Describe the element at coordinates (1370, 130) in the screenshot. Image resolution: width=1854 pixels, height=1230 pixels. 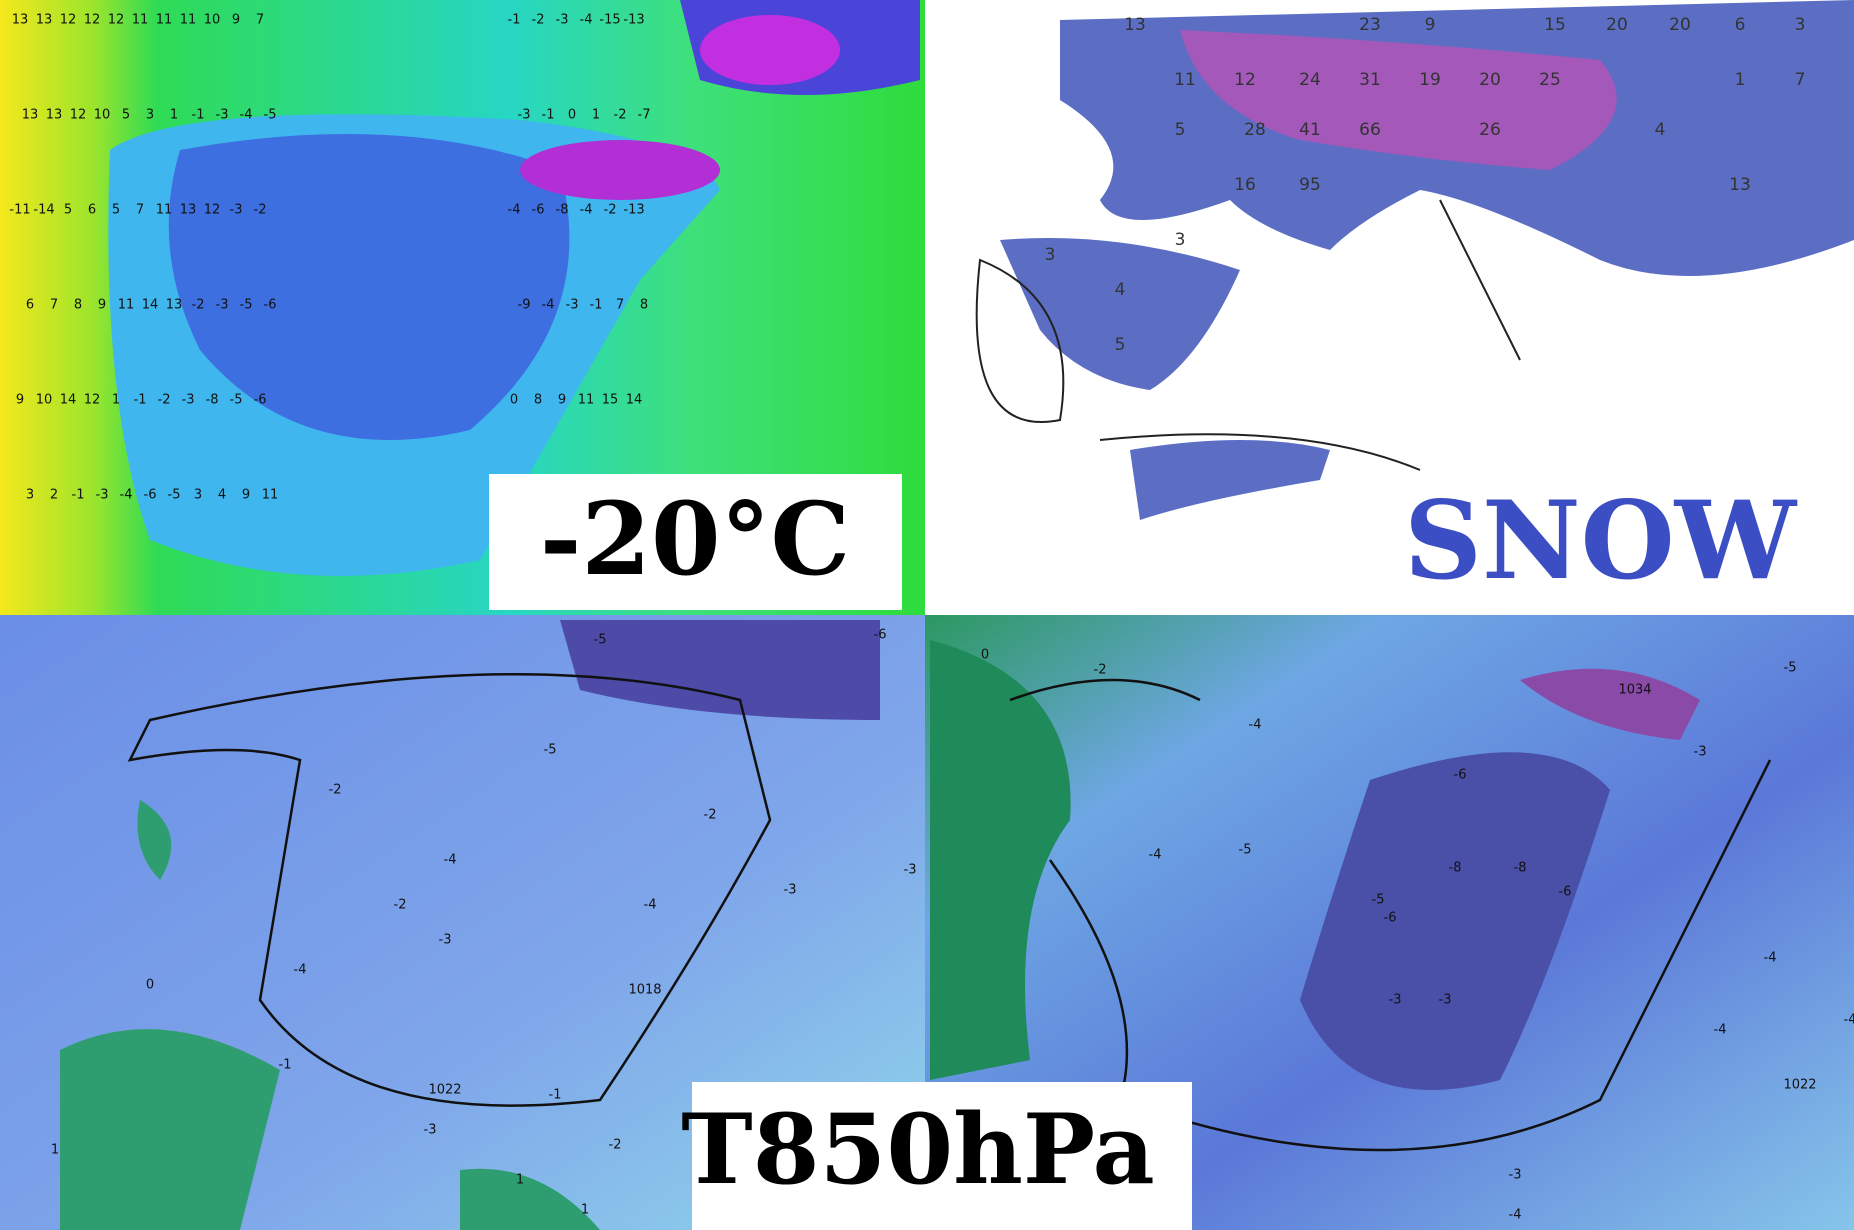
I see `snow-total: 66` at that location.